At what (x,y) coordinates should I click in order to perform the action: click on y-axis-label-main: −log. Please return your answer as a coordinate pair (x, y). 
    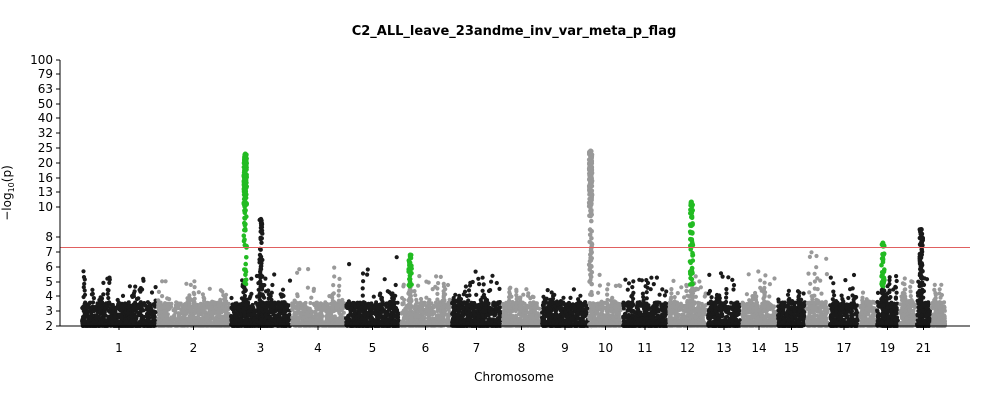
    Looking at the image, I should click on (7, 206).